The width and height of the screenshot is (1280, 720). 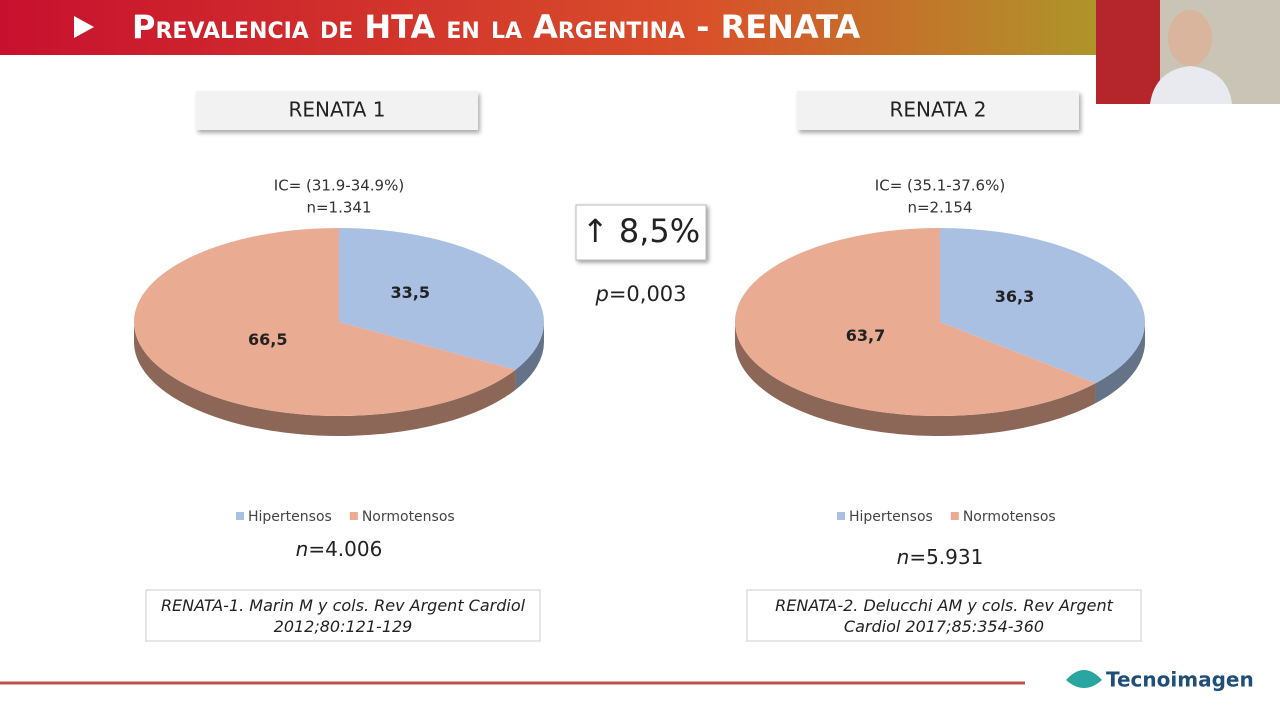 I want to click on chart-title: RENATA 2, so click(x=937, y=110).